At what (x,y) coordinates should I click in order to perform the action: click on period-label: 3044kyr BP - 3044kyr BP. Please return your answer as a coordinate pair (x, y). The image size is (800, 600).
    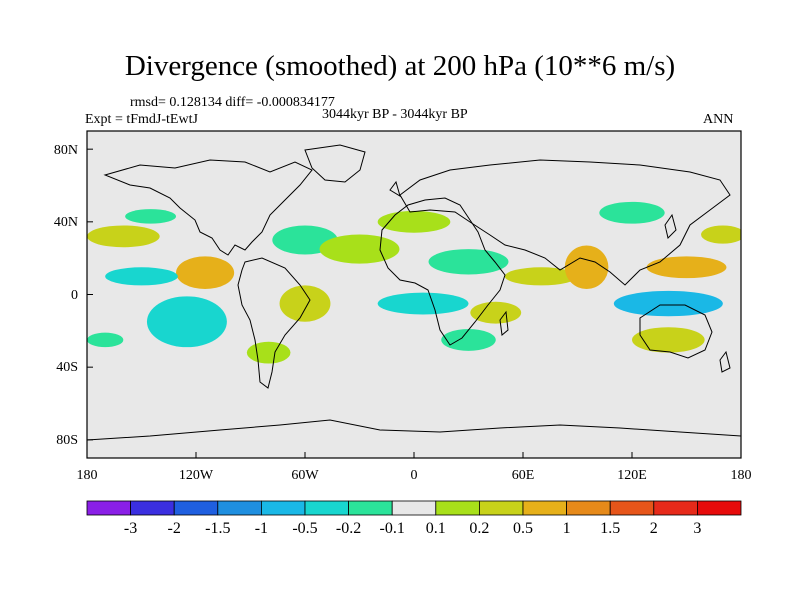
    Looking at the image, I should click on (395, 114).